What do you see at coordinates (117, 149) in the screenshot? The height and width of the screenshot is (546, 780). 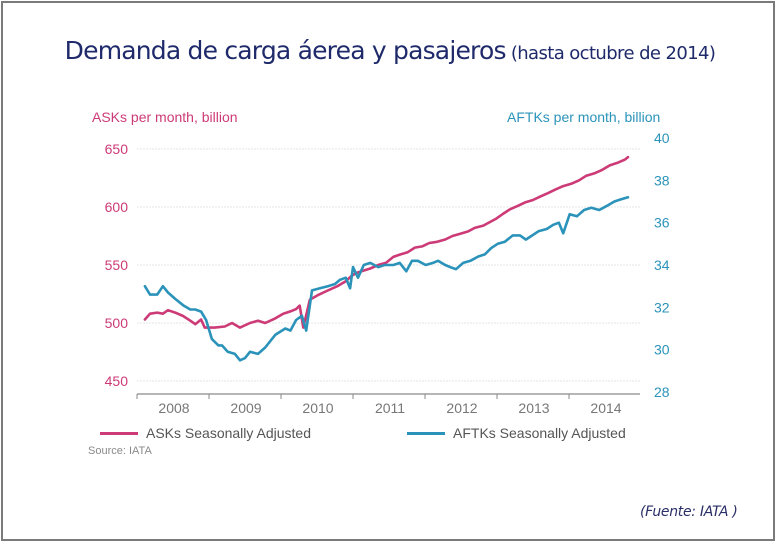 I see `y-tick-label-left: 650` at bounding box center [117, 149].